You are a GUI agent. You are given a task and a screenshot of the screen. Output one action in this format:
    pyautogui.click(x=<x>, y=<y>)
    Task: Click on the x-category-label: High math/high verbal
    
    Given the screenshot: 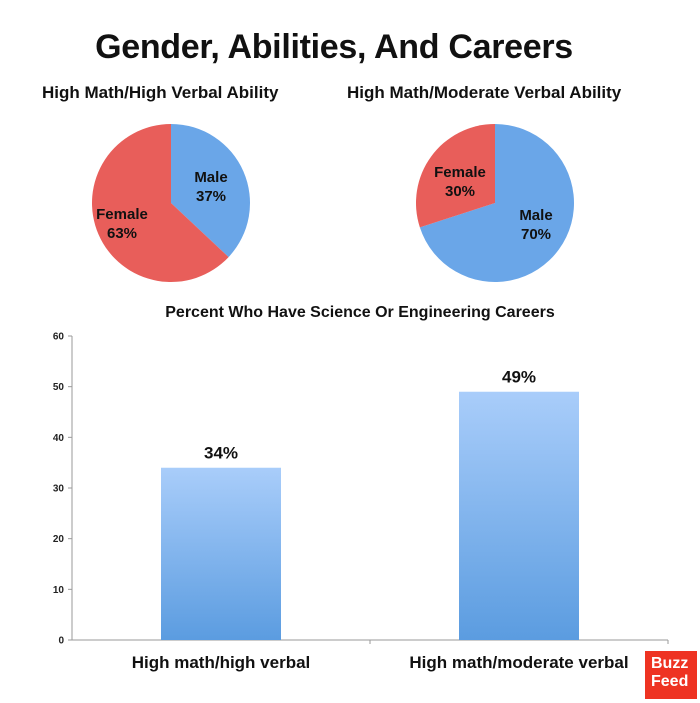 What is the action you would take?
    pyautogui.click(x=221, y=662)
    